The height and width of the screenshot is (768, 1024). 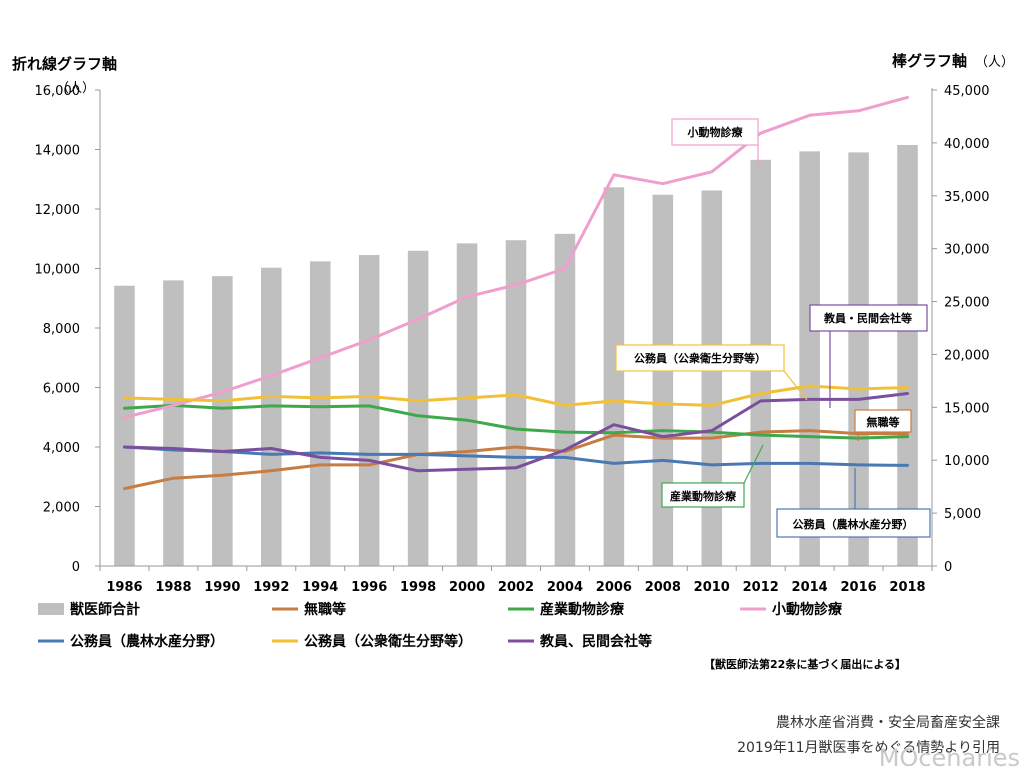 What do you see at coordinates (807, 609) in the screenshot?
I see `legend-label: 小動物診療` at bounding box center [807, 609].